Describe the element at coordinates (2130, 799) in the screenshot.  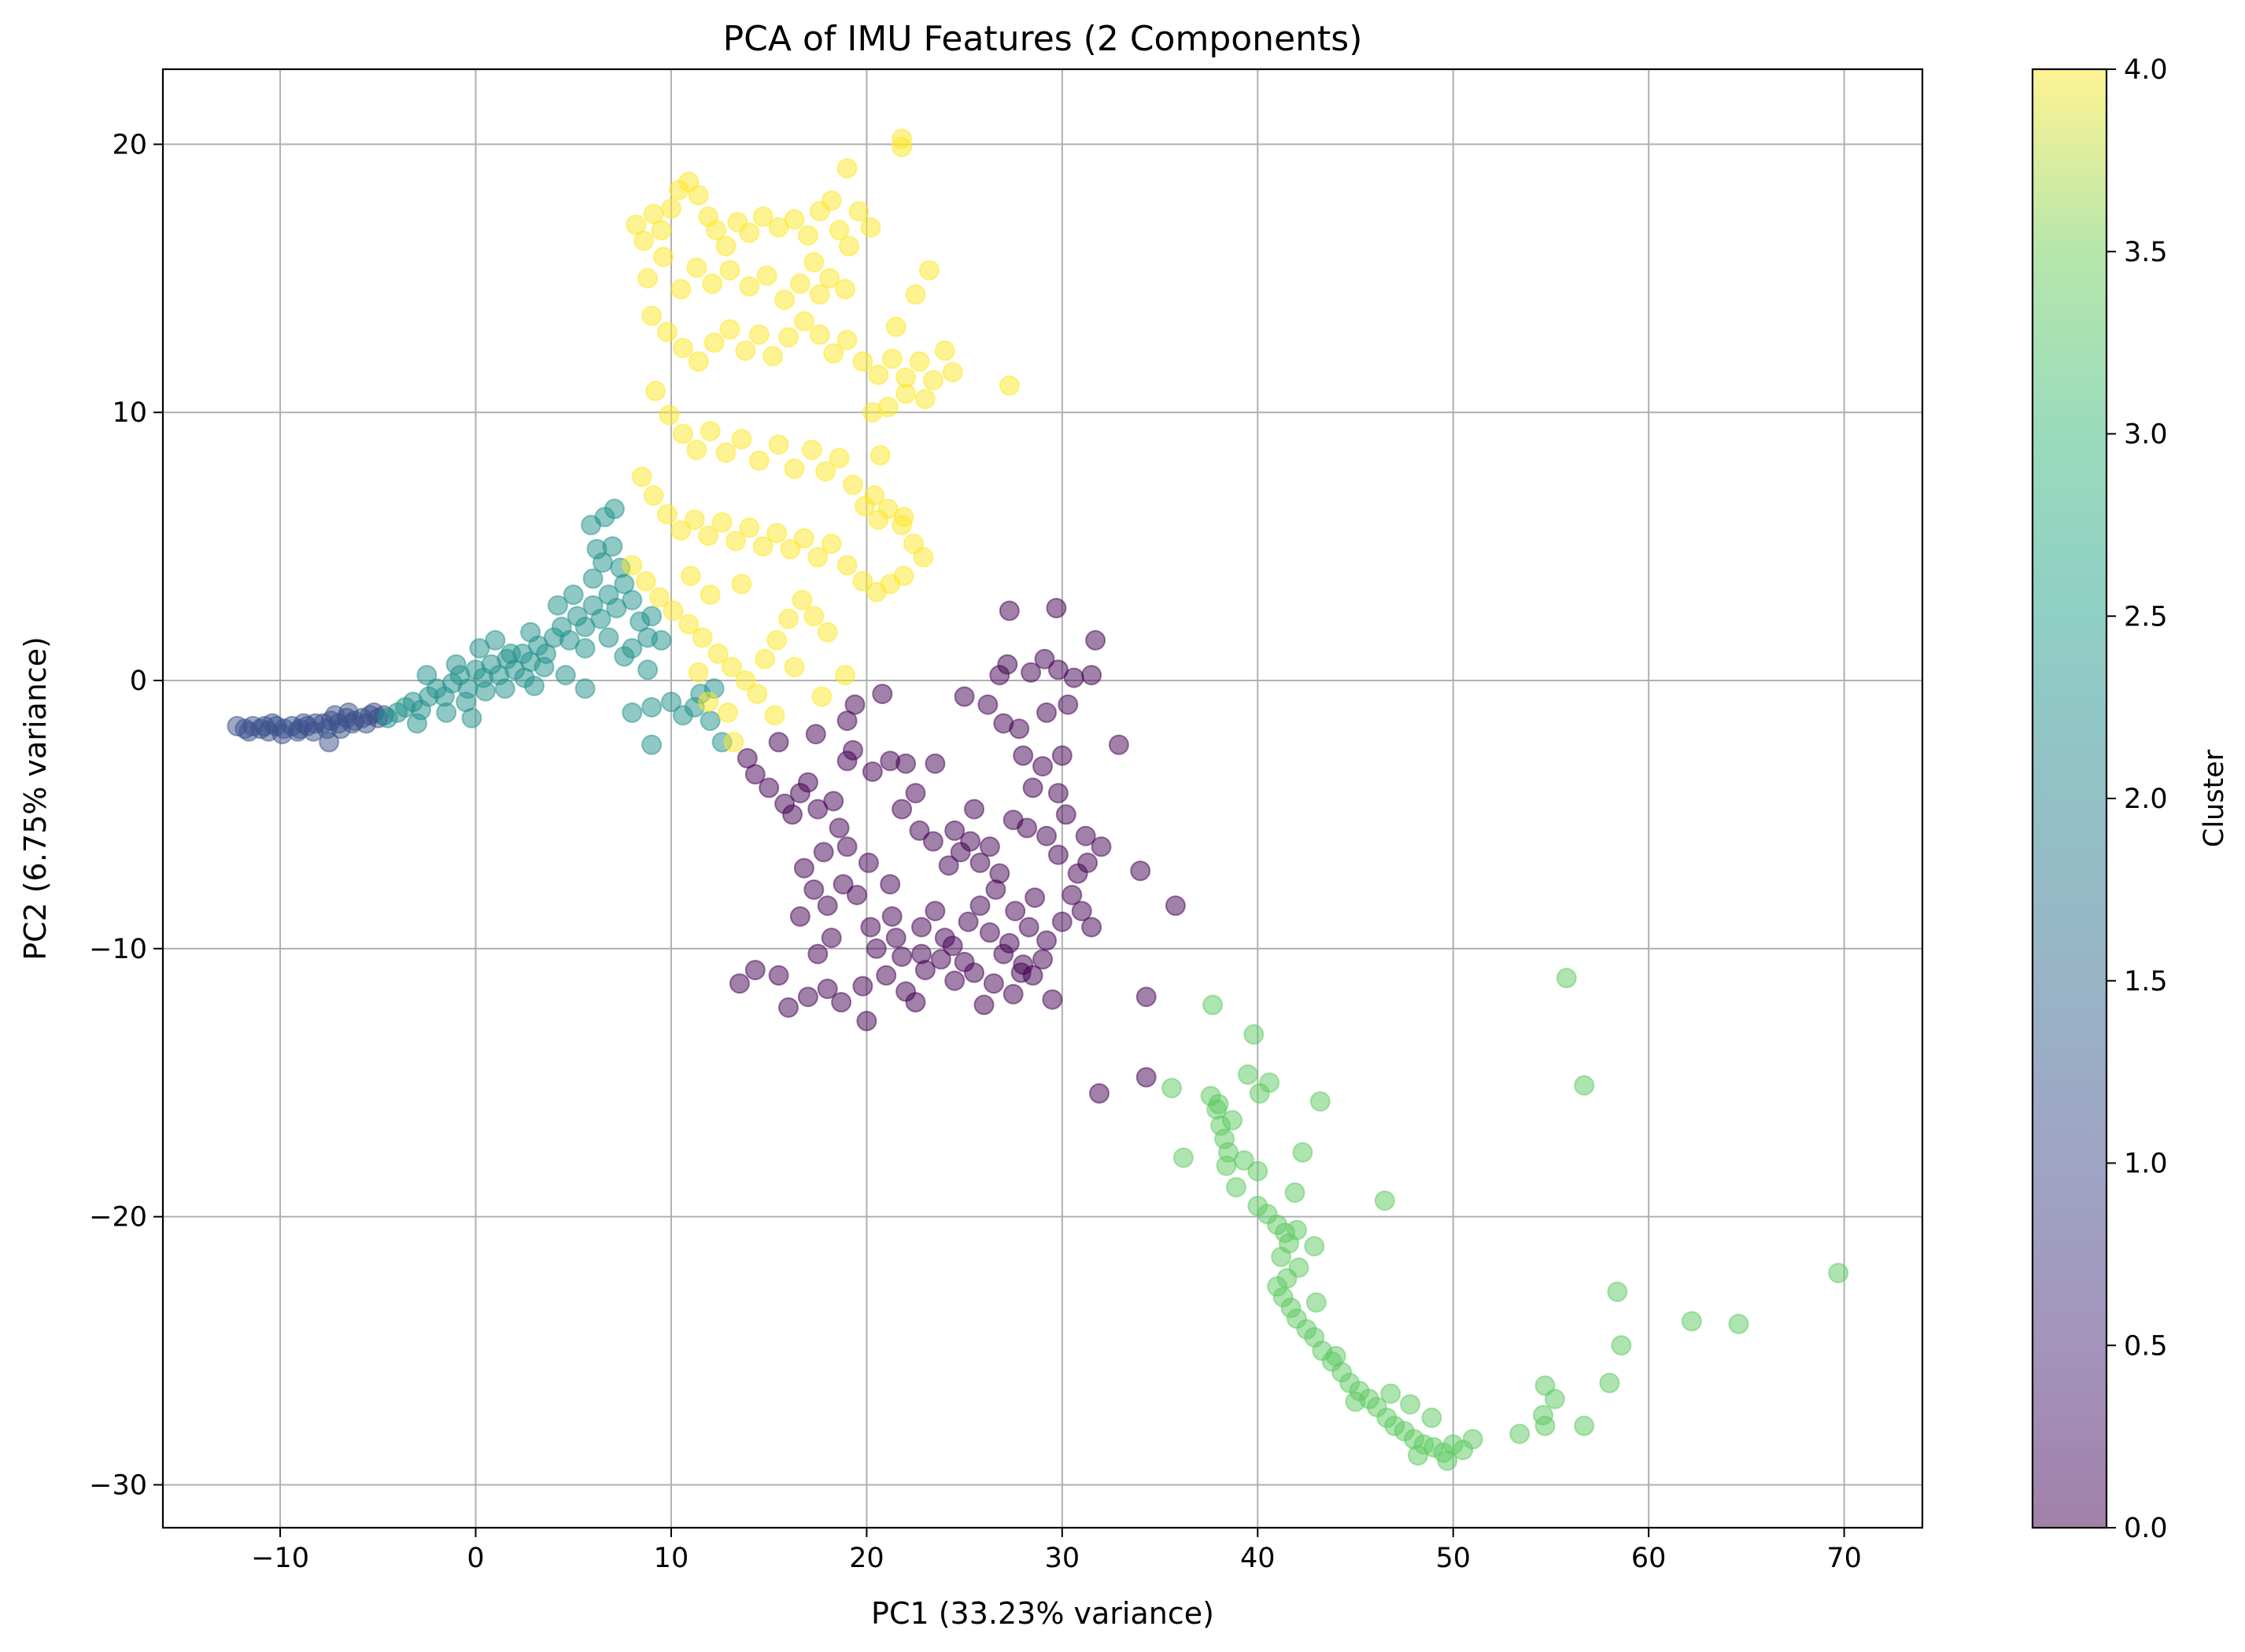
I see `colorbar: 0.0 0.5 1.0 1.5 2.0 2.5 3.0 3.5 4.0 Cluster` at that location.